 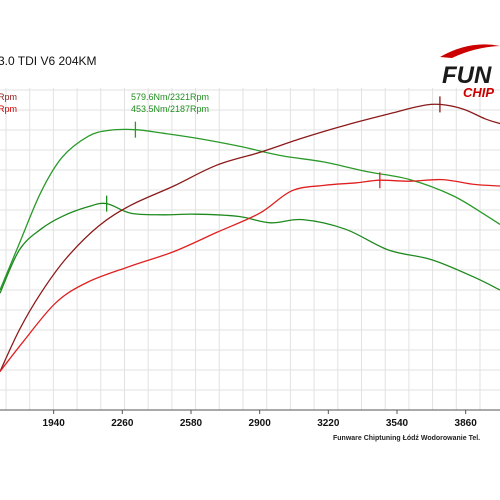 What do you see at coordinates (122, 423) in the screenshot?
I see `x-tick-label: 2260` at bounding box center [122, 423].